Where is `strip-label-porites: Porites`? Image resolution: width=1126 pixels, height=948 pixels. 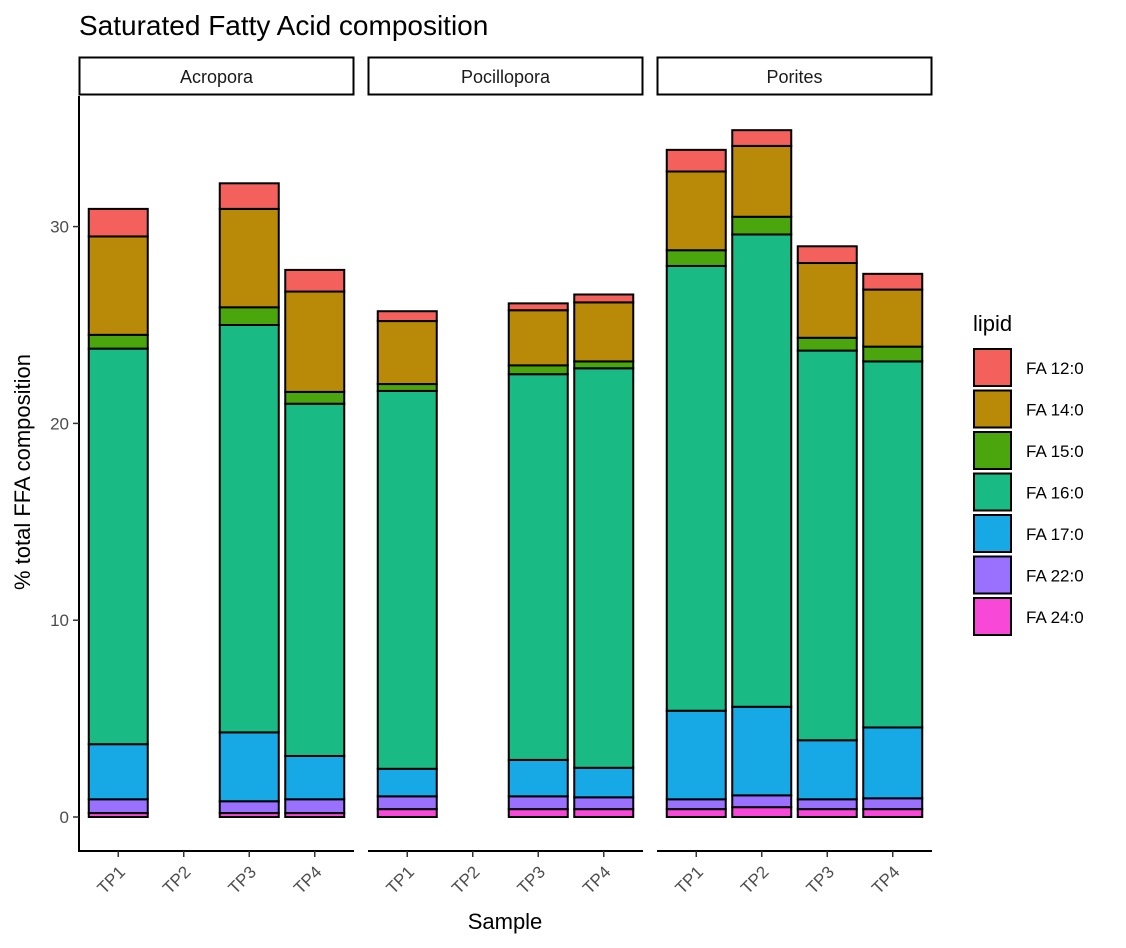
strip-label-porites: Porites is located at coordinates (794, 77).